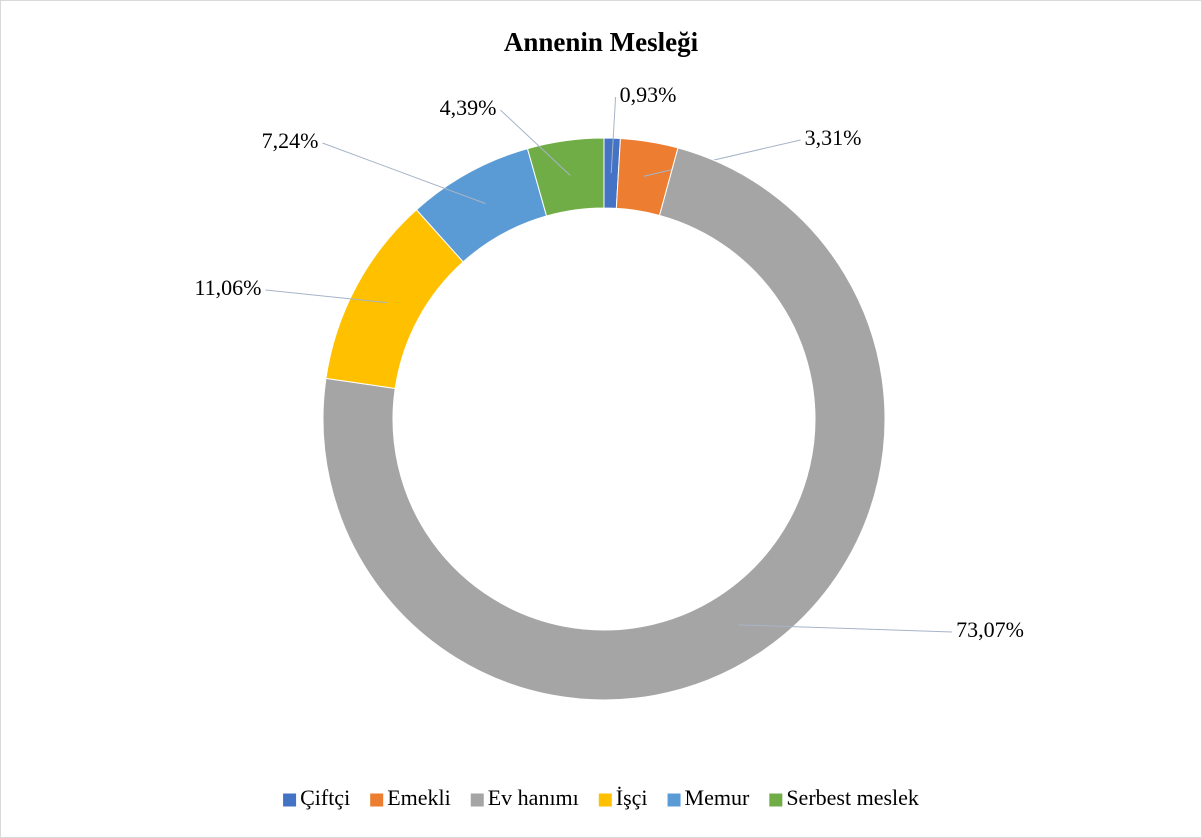 This screenshot has height=838, width=1202. Describe the element at coordinates (601, 42) in the screenshot. I see `chart-title: Annenin Mesleği` at that location.